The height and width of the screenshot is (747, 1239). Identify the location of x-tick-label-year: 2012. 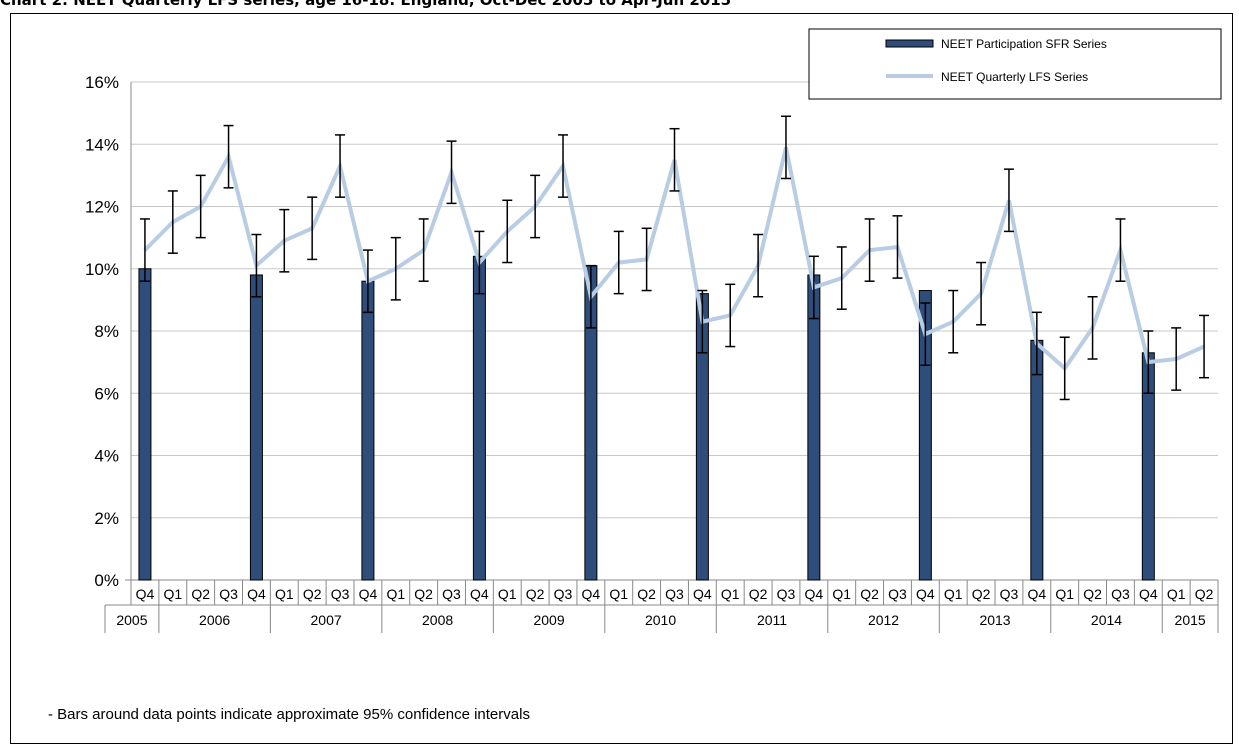
(883, 620).